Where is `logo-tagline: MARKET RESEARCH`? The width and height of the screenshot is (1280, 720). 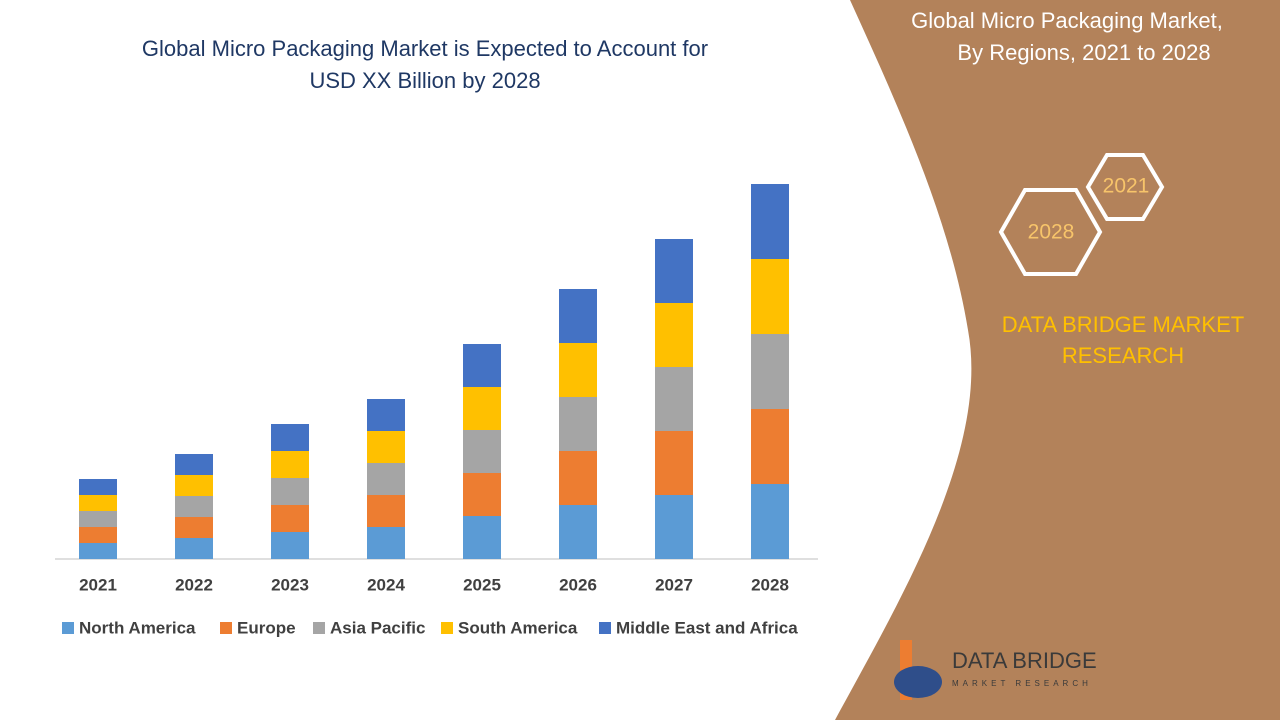 logo-tagline: MARKET RESEARCH is located at coordinates (1022, 683).